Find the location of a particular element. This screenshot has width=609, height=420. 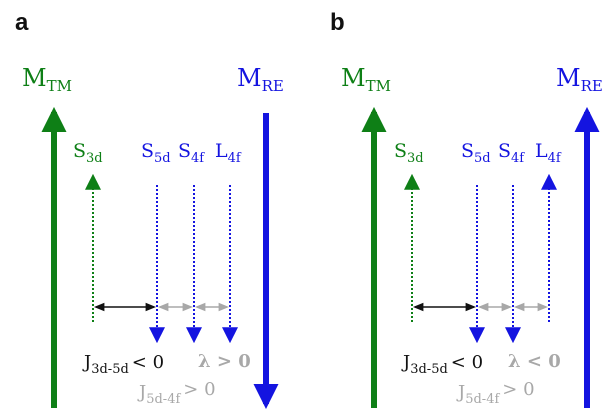

lambda-label: λ > 0 is located at coordinates (224, 361).